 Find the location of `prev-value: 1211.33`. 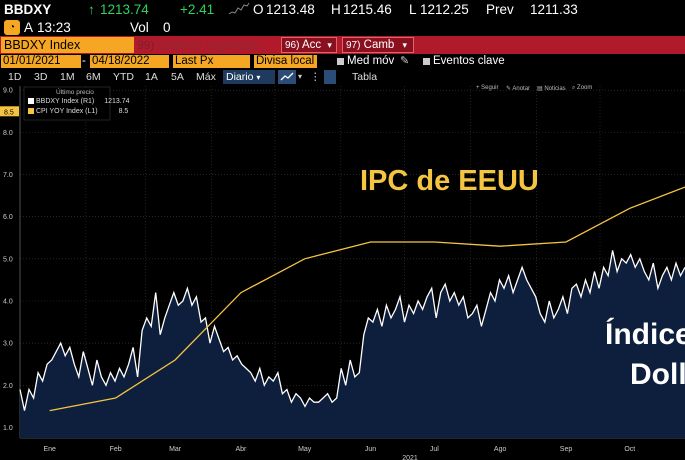

prev-value: 1211.33 is located at coordinates (554, 9).